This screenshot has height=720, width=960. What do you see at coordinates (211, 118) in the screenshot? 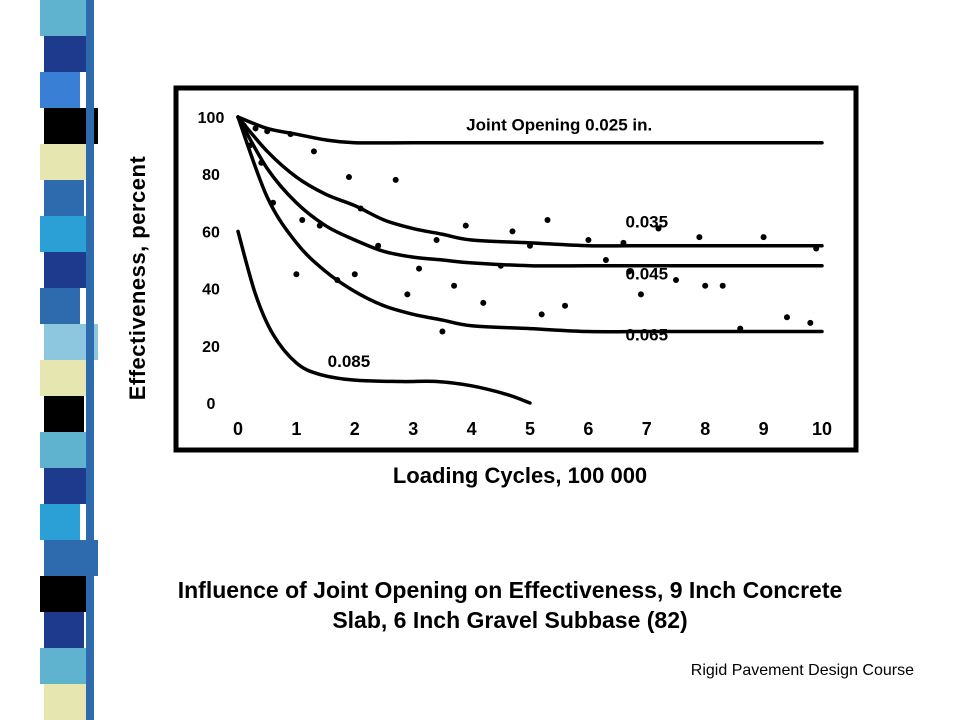
I see `y-tick-label: 100` at bounding box center [211, 118].